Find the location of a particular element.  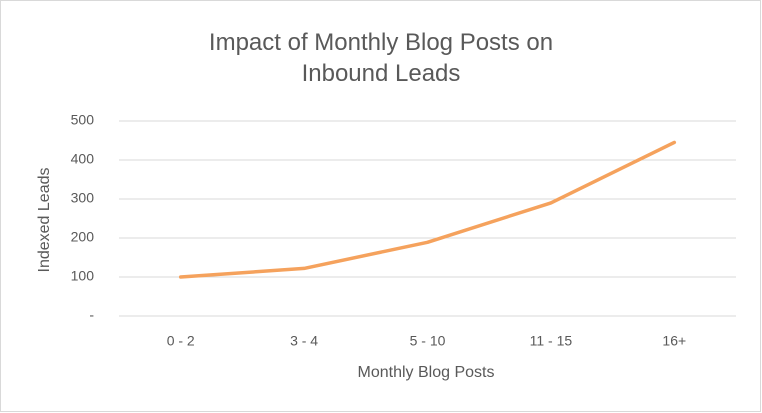

y-tick-label: 300 is located at coordinates (83, 198).